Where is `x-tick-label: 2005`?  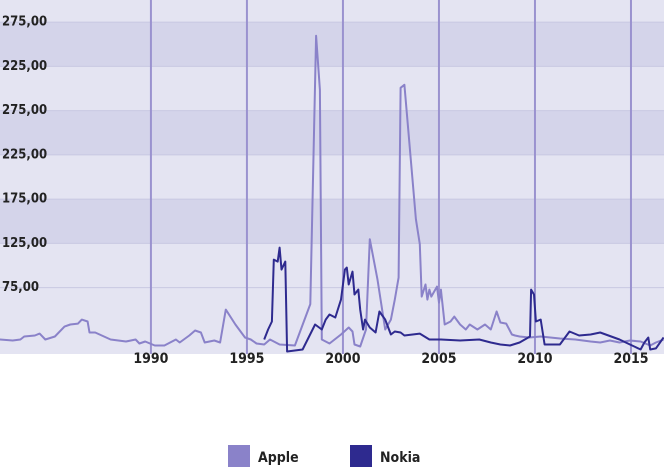
x-tick-label: 2005 is located at coordinates (438, 359).